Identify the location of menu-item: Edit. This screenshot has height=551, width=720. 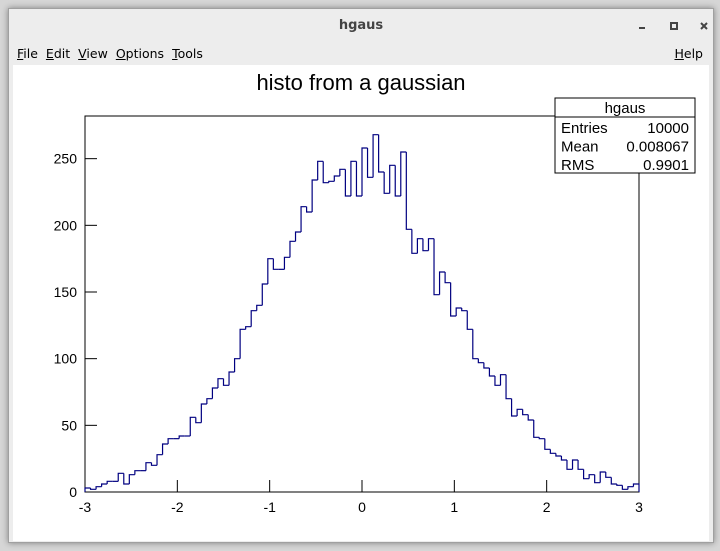
(58, 53).